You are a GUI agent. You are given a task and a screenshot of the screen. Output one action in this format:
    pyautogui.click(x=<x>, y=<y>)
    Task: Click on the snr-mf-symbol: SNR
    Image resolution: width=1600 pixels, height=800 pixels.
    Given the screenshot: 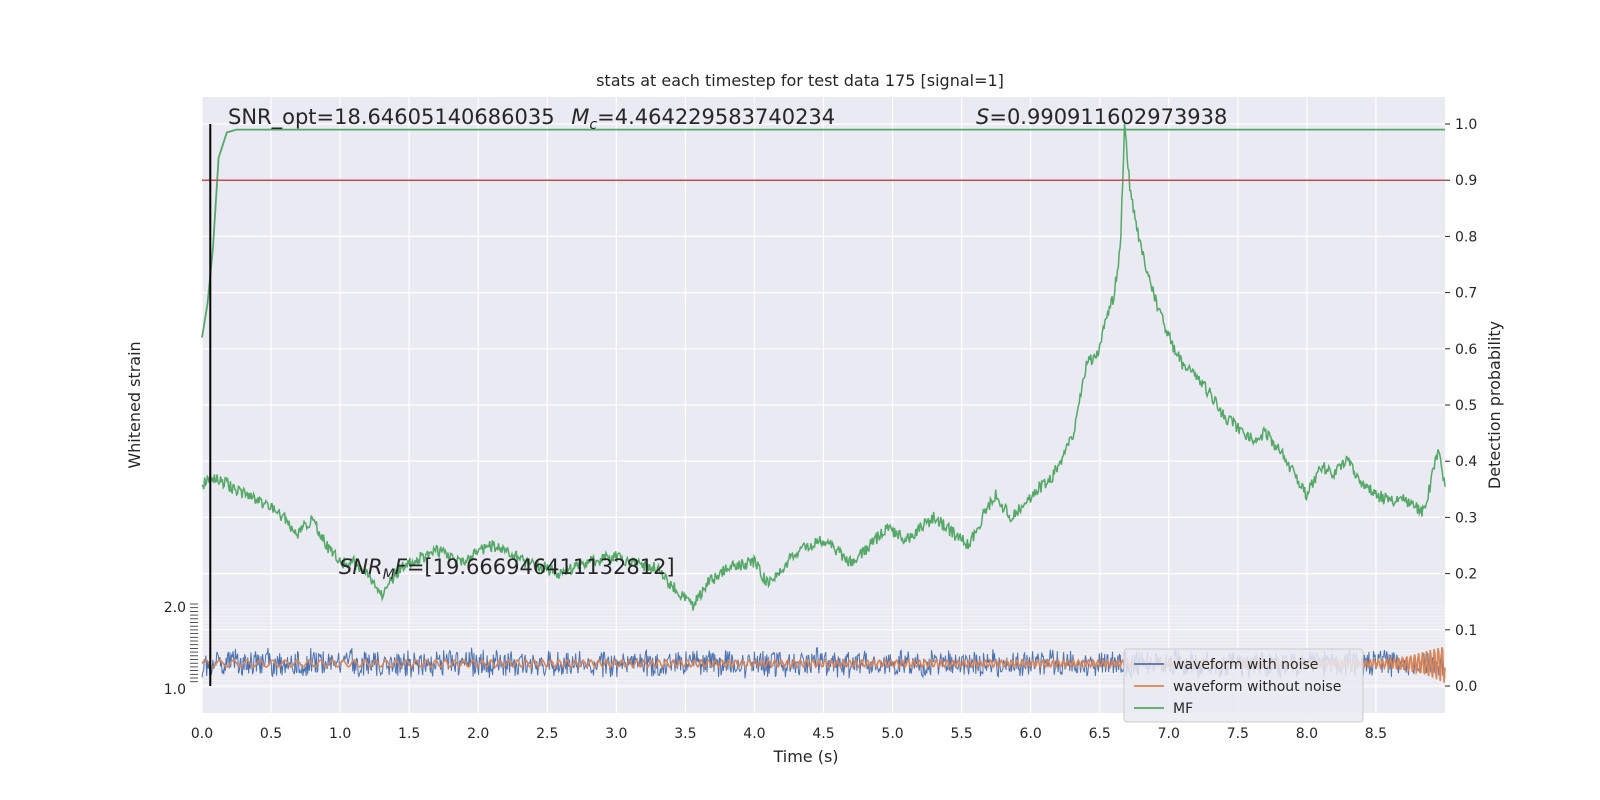 What is the action you would take?
    pyautogui.click(x=361, y=567)
    